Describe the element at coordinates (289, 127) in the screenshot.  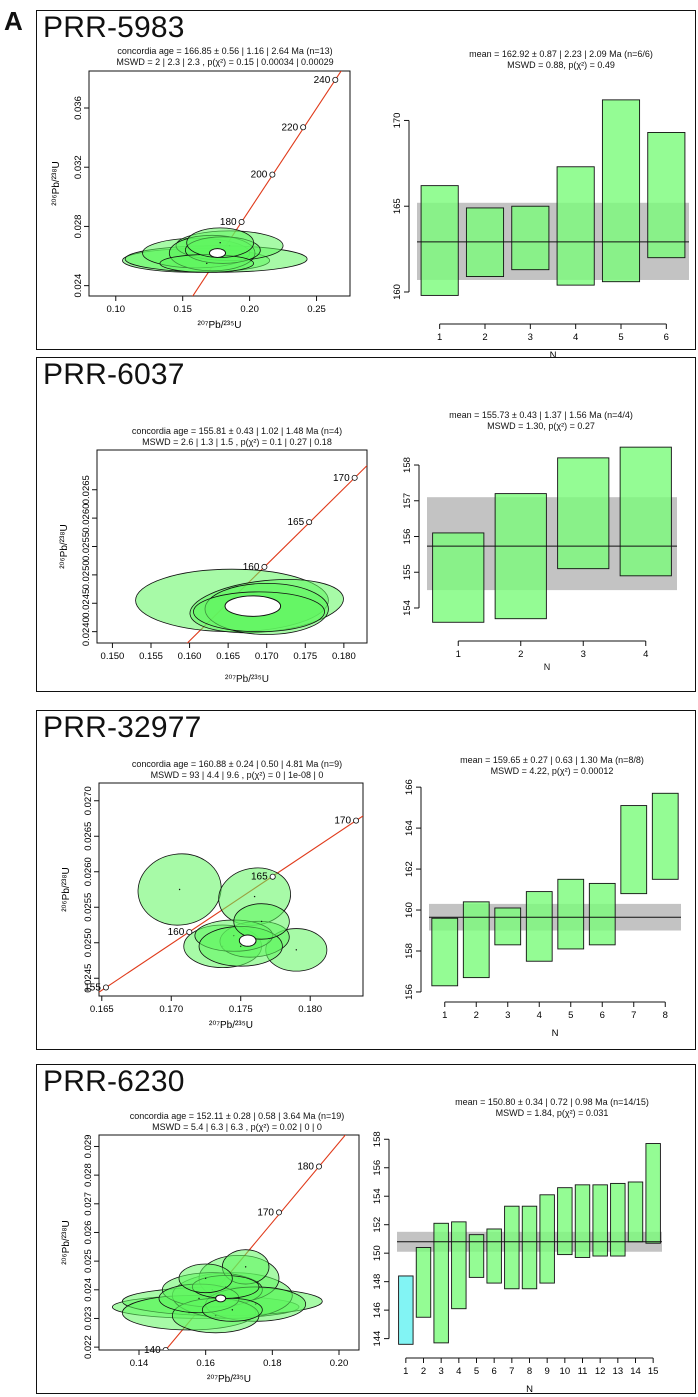
I see `age-marker-label: 220` at that location.